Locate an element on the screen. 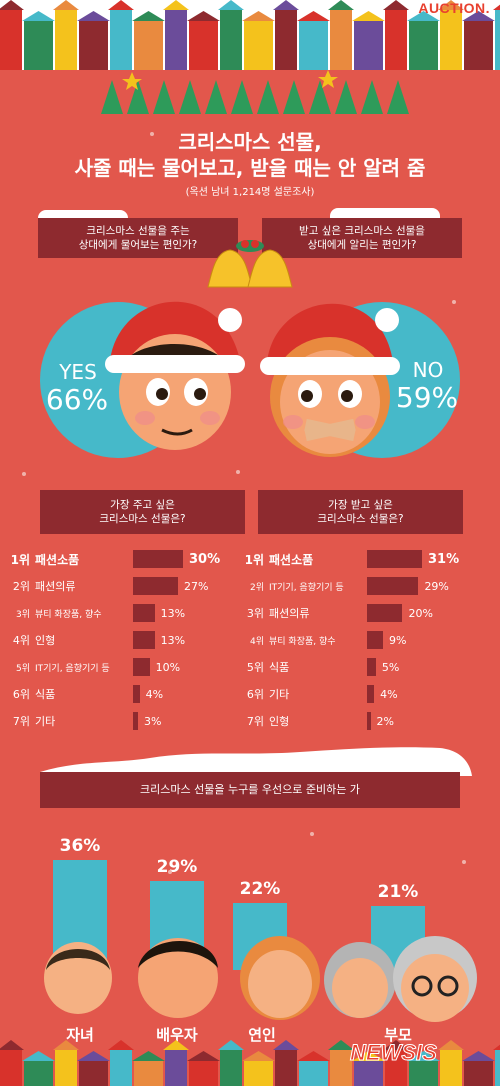  rank-number: 4위 is located at coordinates (21, 640).